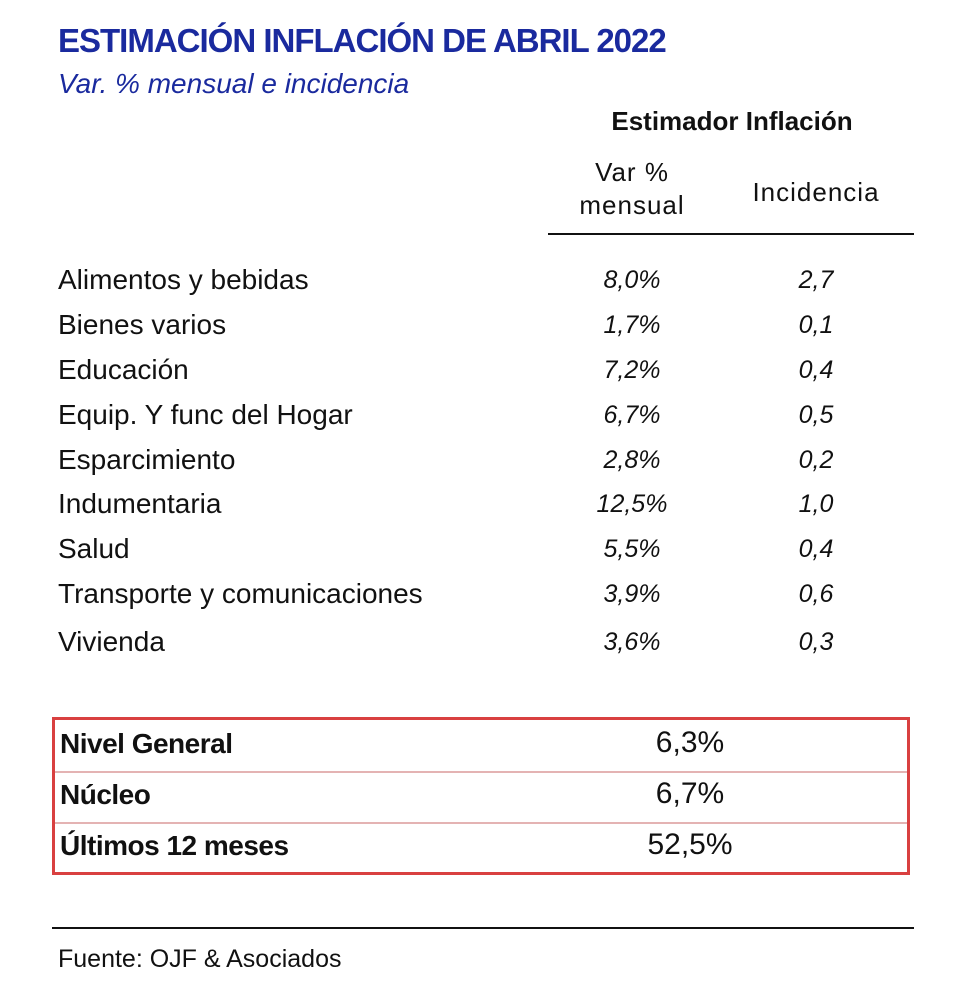  I want to click on report-subtitle: Var. % mensual e incidencia, so click(234, 83).